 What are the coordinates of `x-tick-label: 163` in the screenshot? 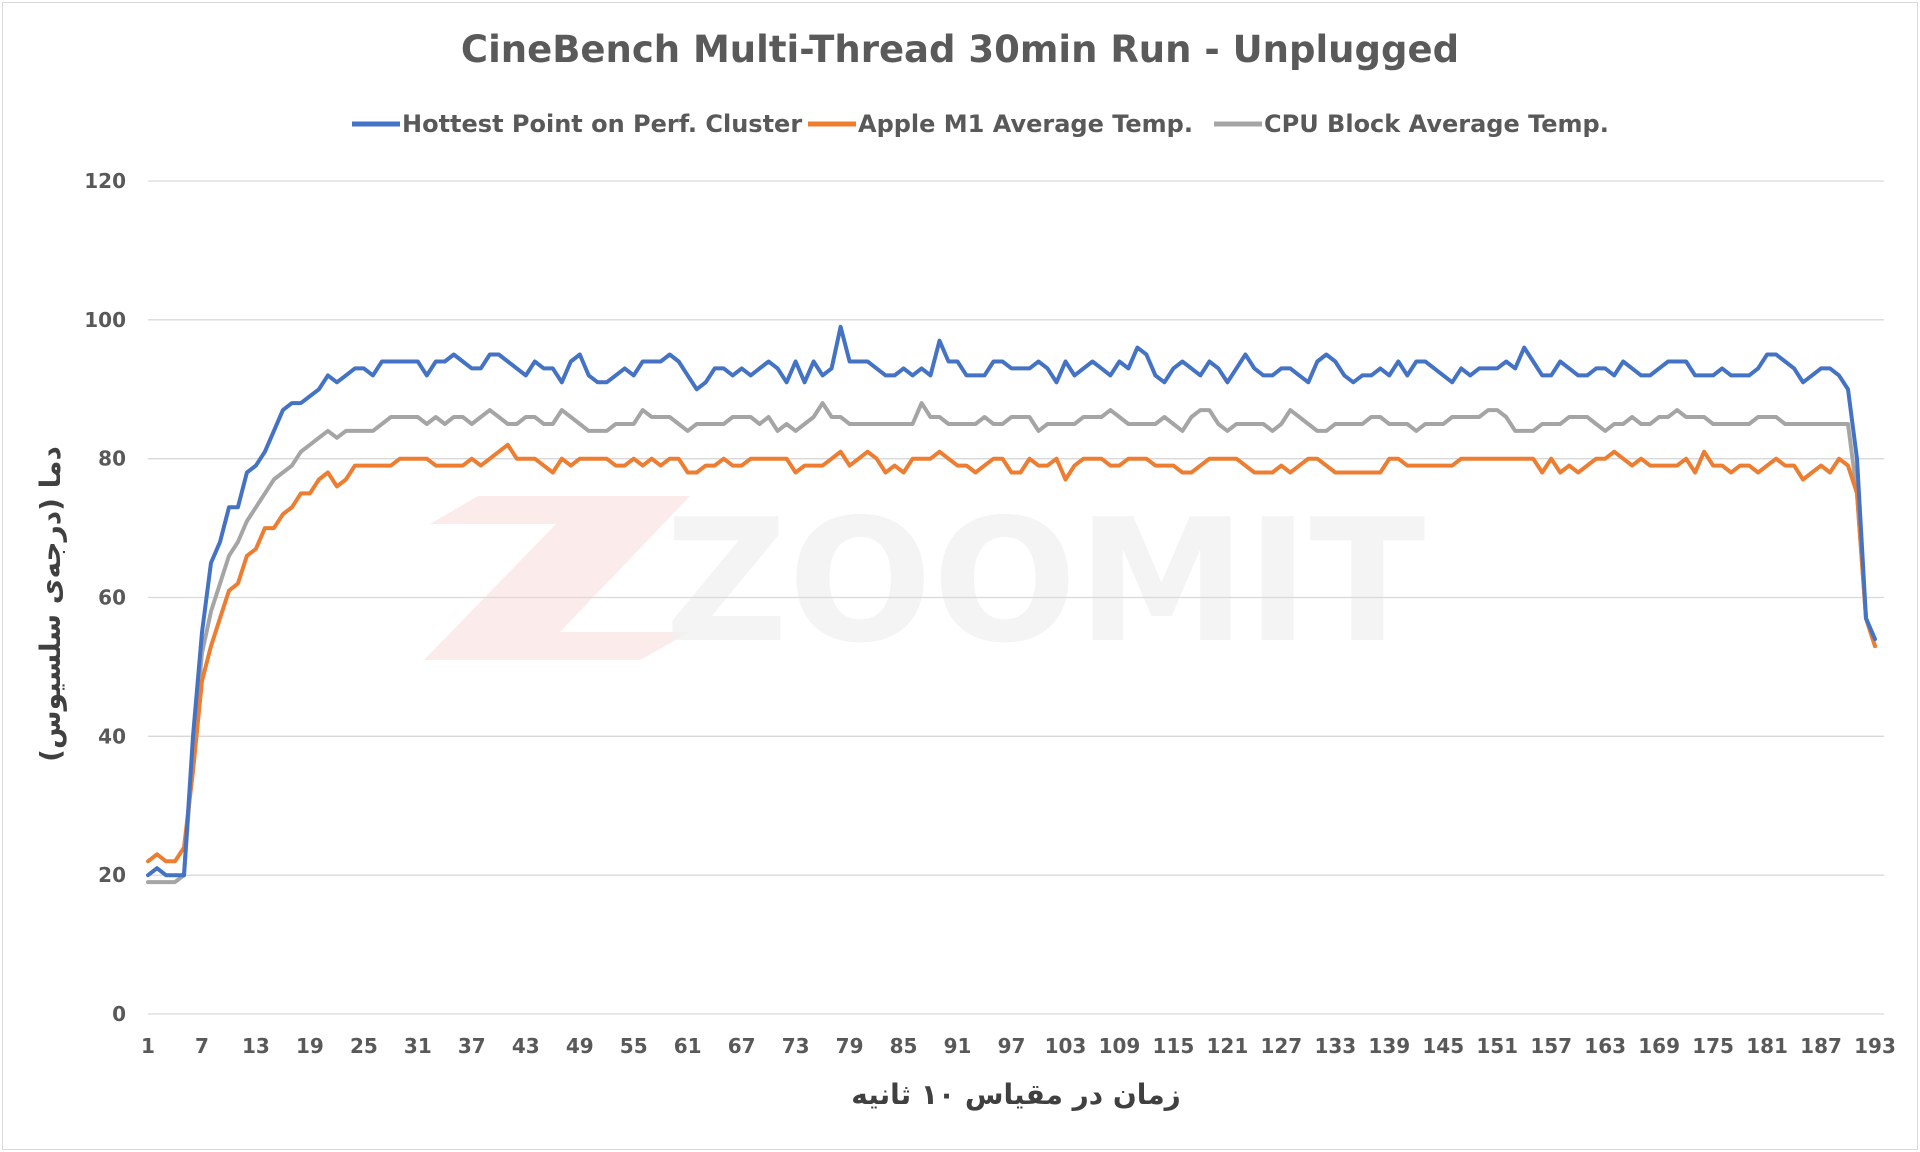 It's located at (1605, 1046).